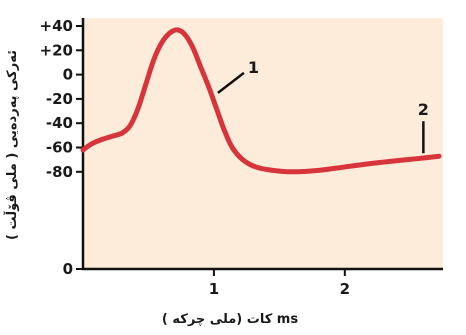 The width and height of the screenshot is (466, 335). I want to click on x-axis-label: کات (ملی چرکه ) ms, so click(230, 319).